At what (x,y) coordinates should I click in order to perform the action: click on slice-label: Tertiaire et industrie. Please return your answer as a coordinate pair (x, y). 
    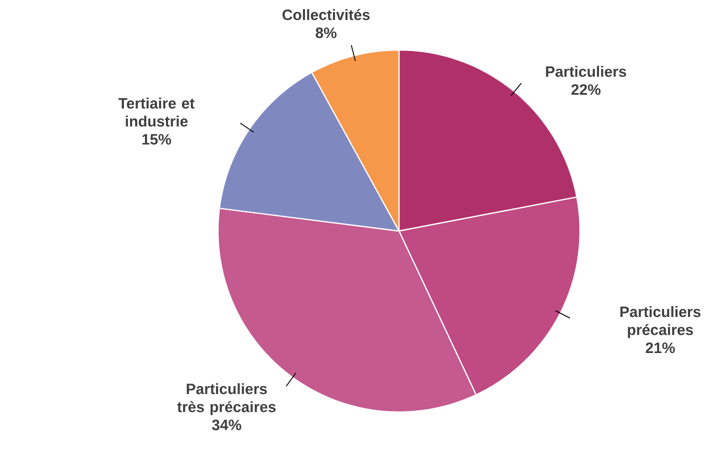
    Looking at the image, I should click on (156, 112).